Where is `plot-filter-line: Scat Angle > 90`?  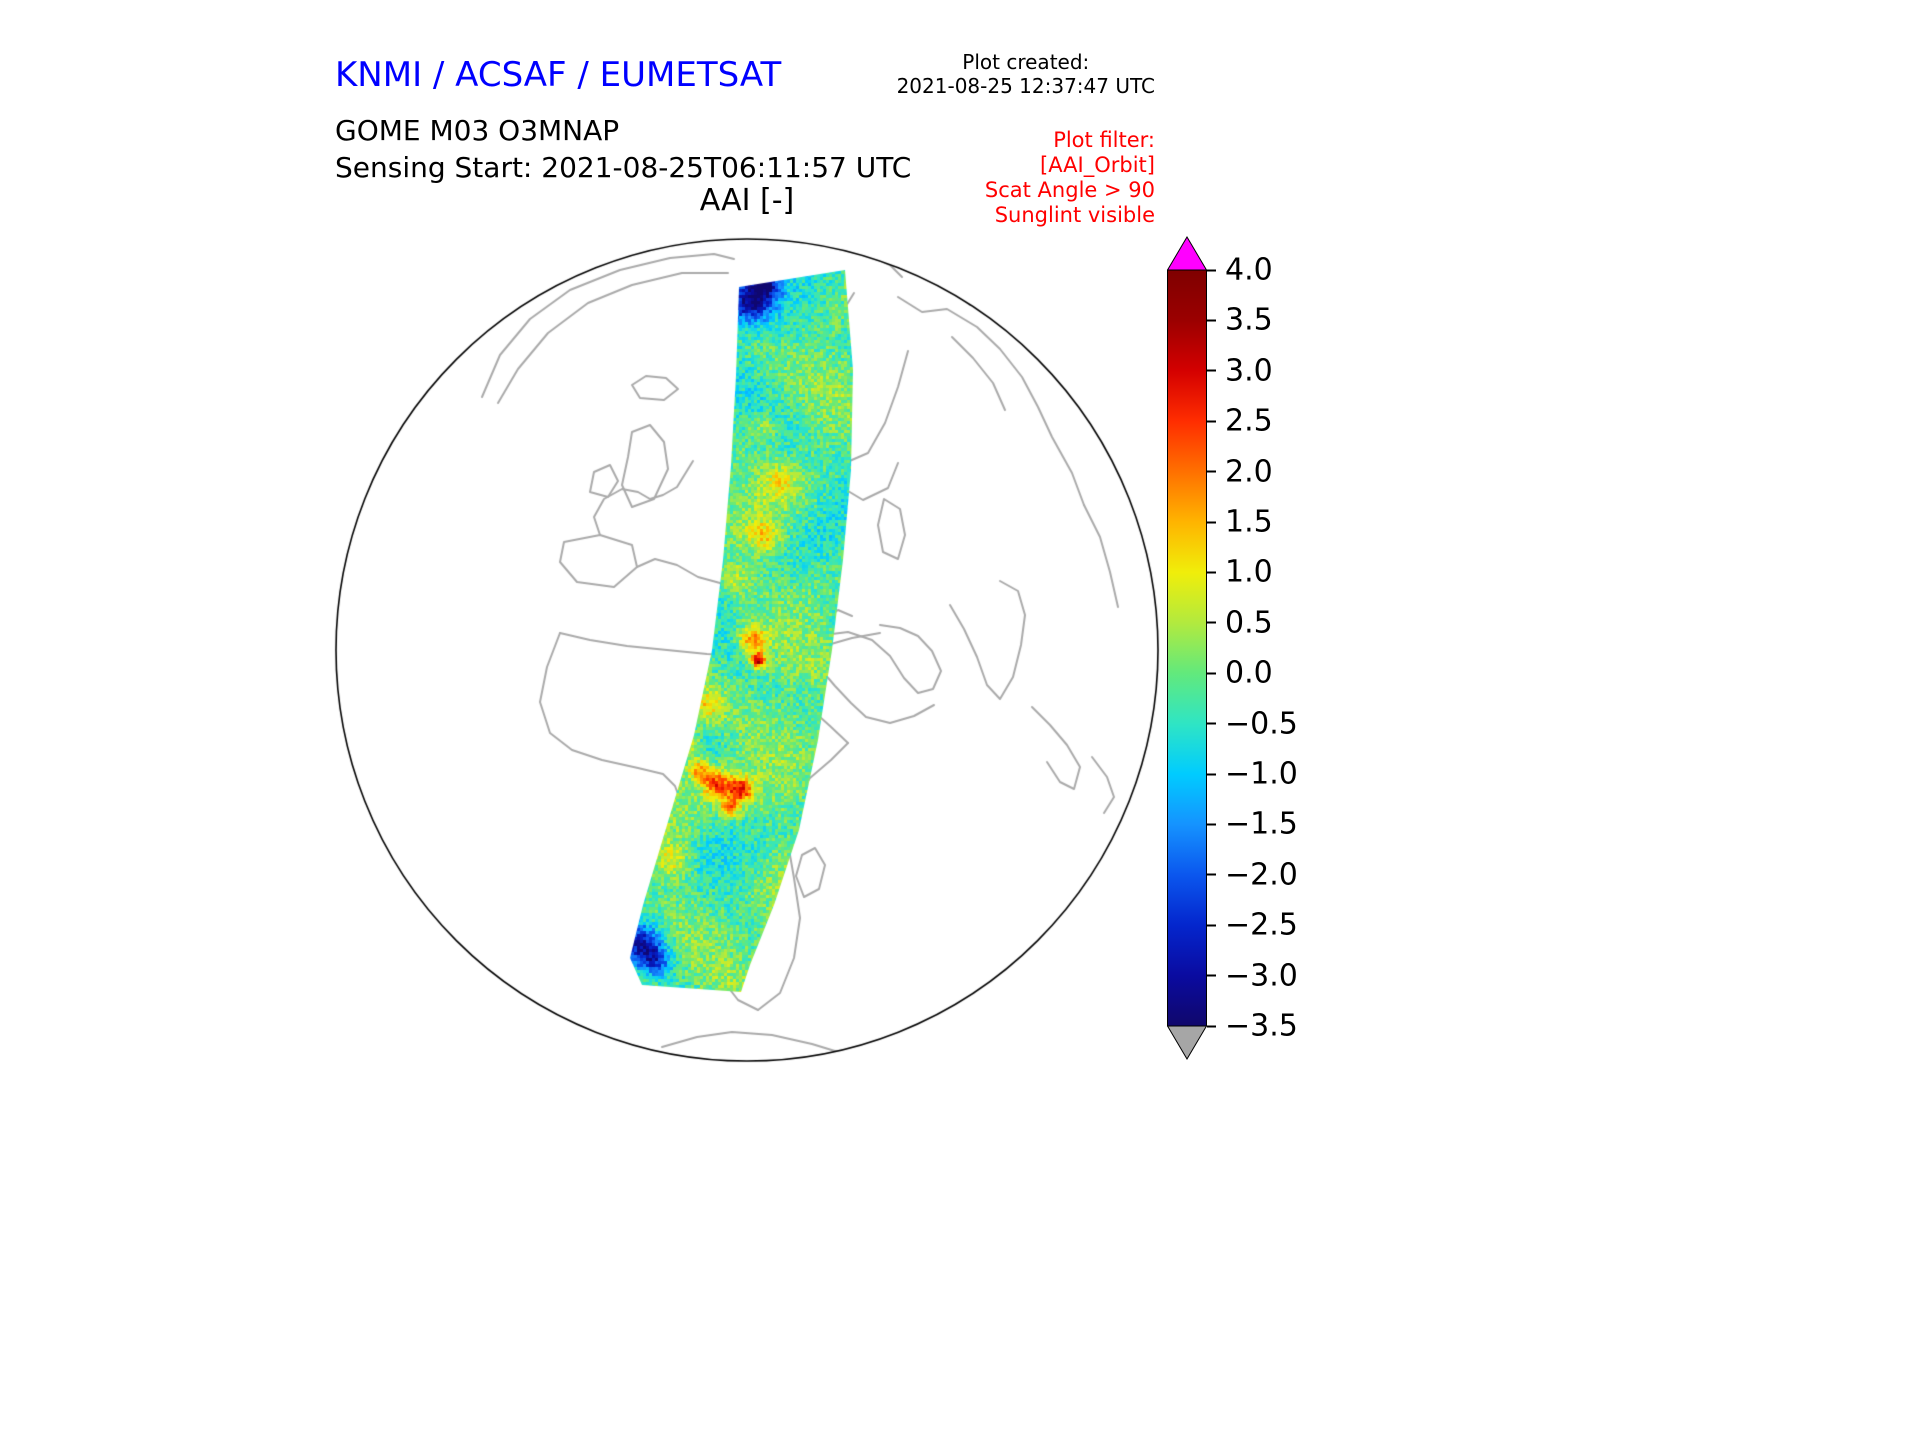
plot-filter-line: Scat Angle > 90 is located at coordinates (1069, 190).